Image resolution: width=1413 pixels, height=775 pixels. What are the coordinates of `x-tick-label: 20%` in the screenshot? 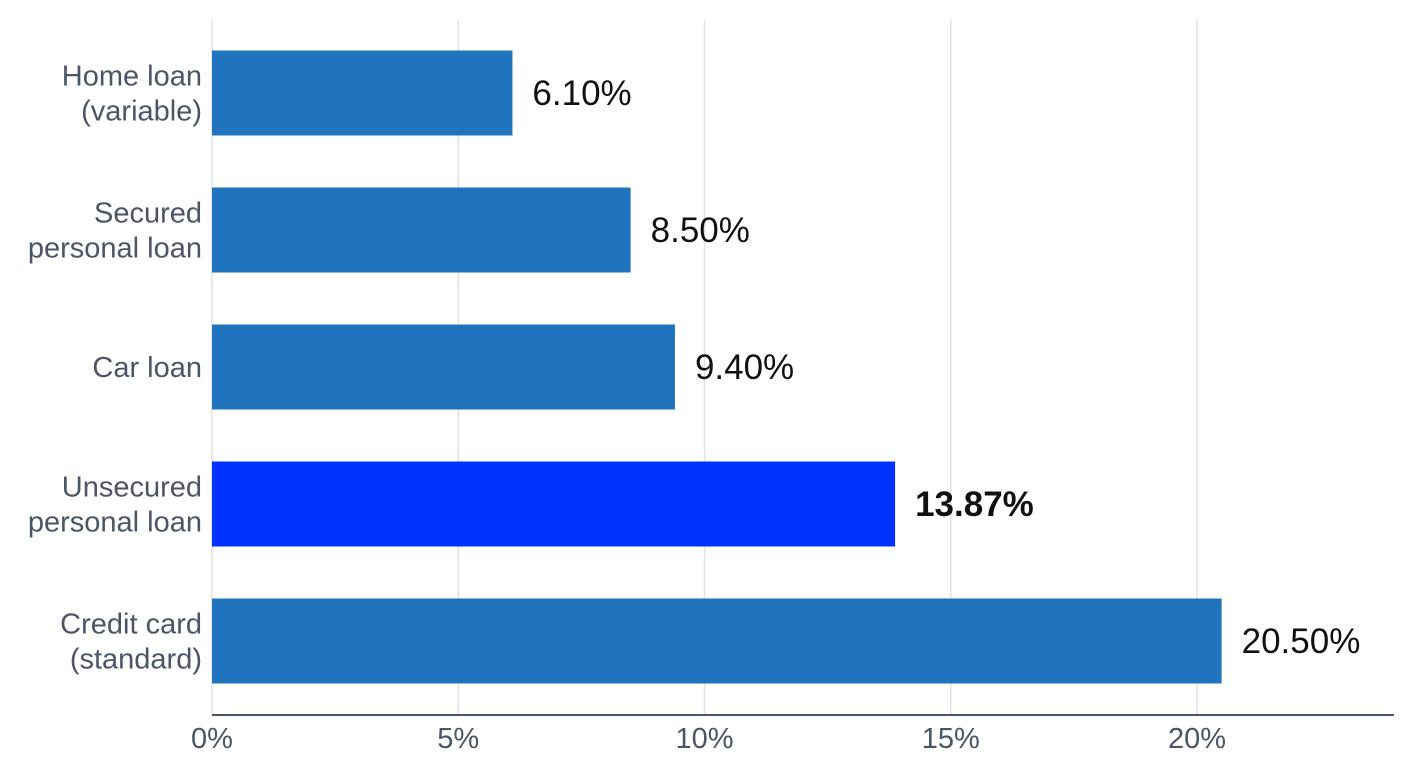 It's located at (1197, 739).